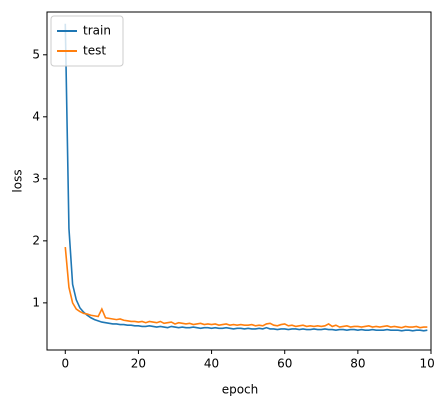 Image resolution: width=434 pixels, height=400 pixels. Describe the element at coordinates (94, 51) in the screenshot. I see `legend-label: test` at that location.